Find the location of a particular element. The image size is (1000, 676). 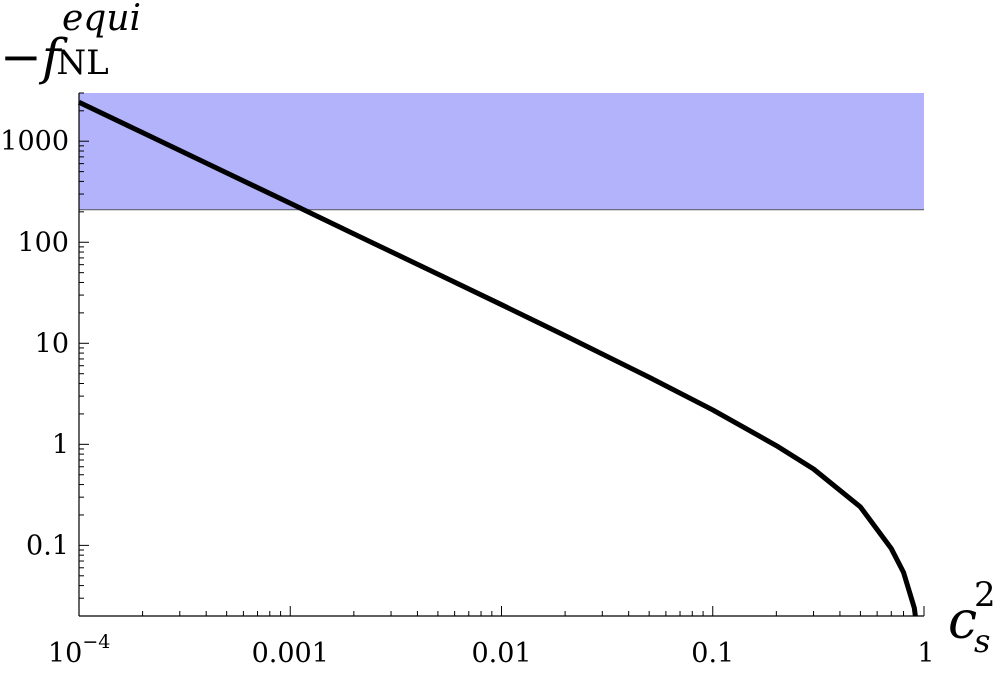

y-tick-label: 10 is located at coordinates (52, 343).